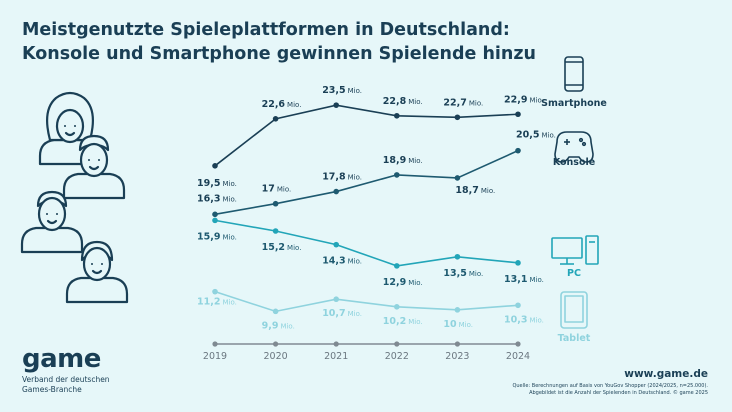 The image size is (732, 412). I want to click on x-tick-label: 2022, so click(397, 356).